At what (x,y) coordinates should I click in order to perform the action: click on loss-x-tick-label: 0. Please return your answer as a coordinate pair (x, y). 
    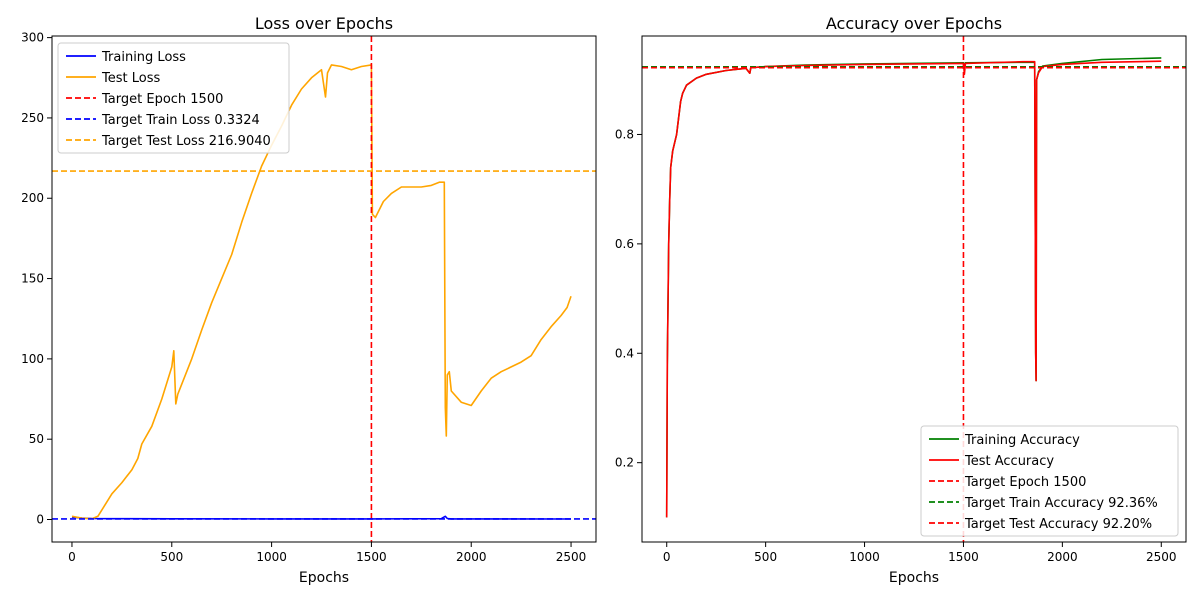
    Looking at the image, I should click on (72, 557).